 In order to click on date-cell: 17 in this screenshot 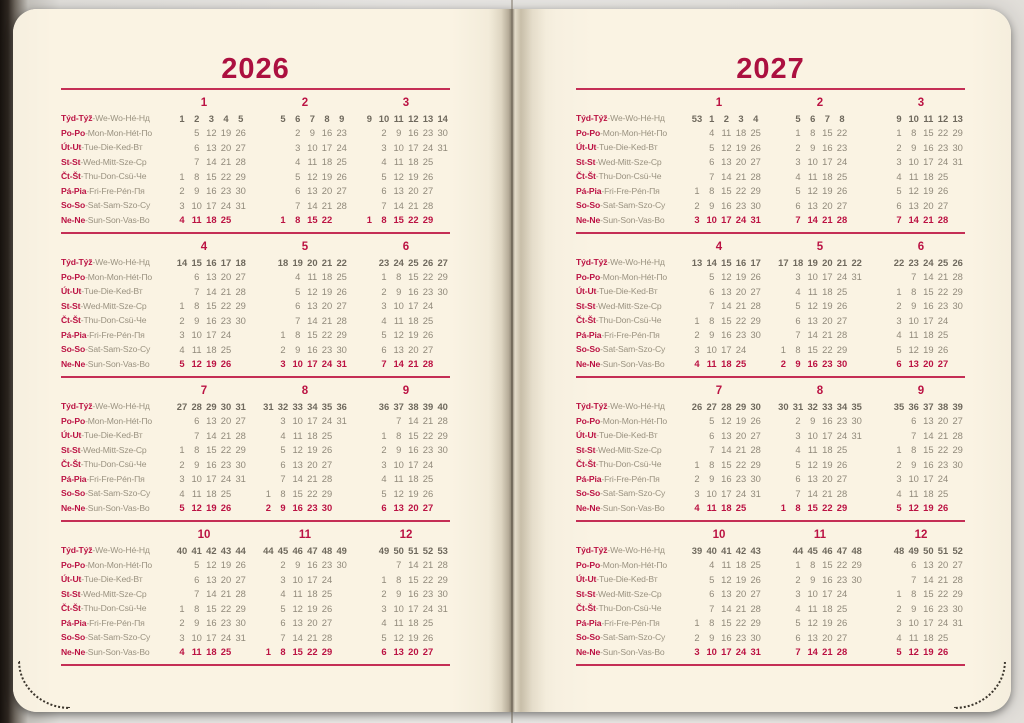, I will do `click(413, 464)`.